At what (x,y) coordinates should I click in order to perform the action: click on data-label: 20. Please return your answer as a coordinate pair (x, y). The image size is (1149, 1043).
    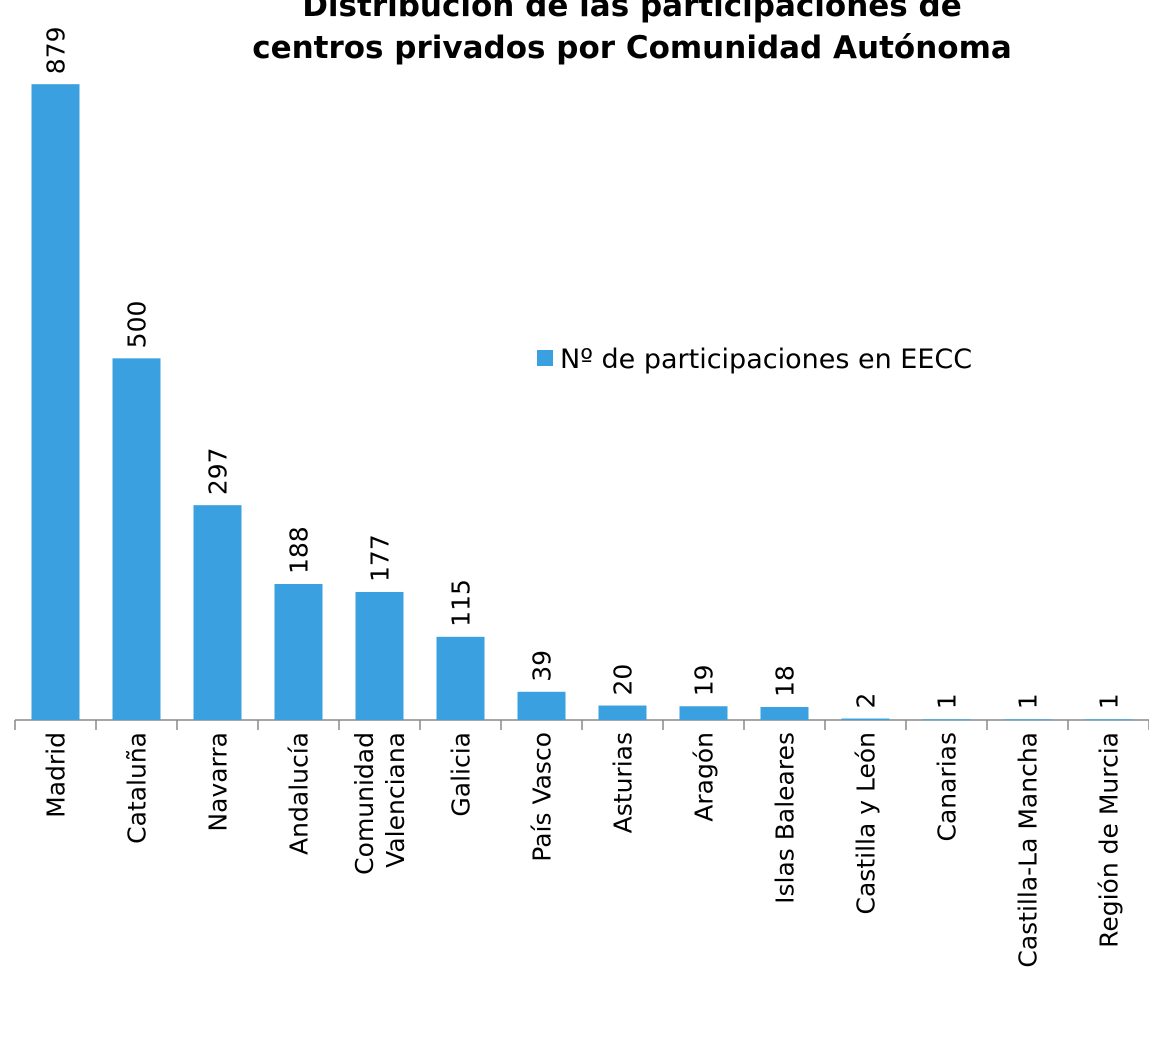
    Looking at the image, I should click on (623, 680).